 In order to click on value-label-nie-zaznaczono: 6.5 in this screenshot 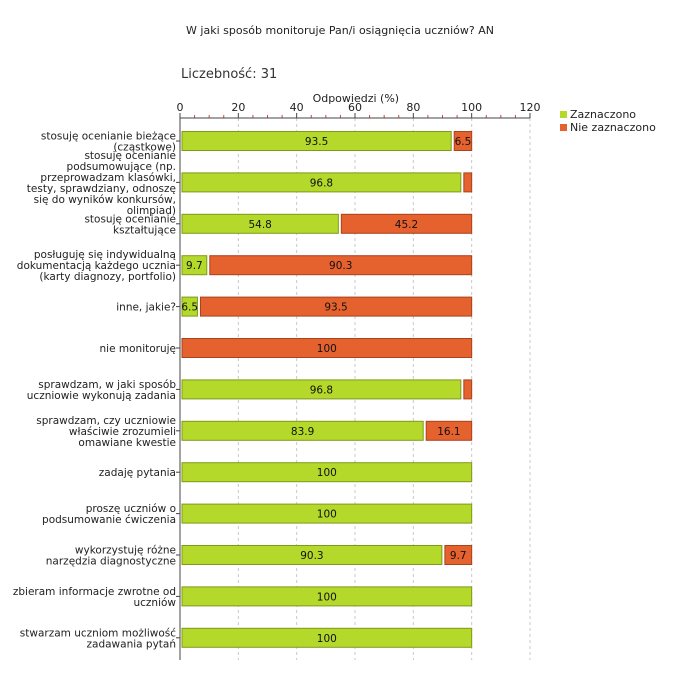, I will do `click(463, 142)`.